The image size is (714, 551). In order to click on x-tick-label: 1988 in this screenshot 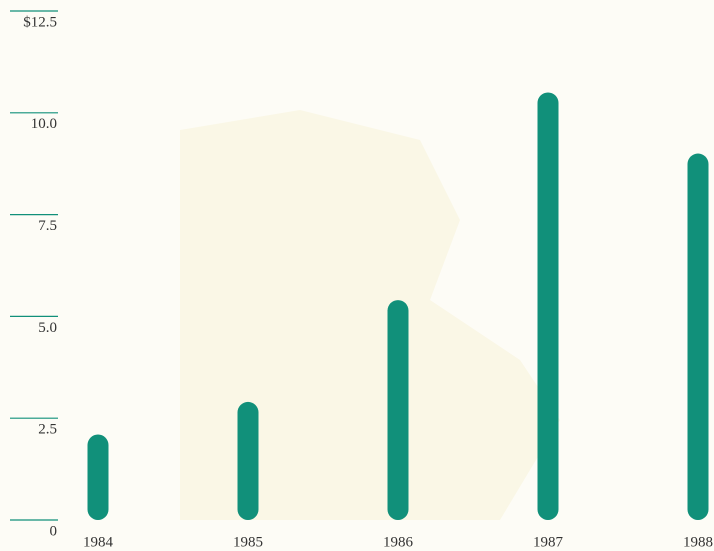, I will do `click(698, 542)`.